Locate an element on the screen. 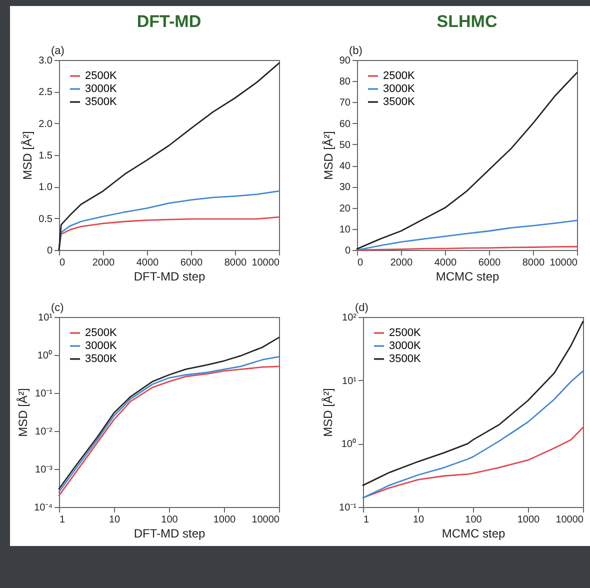  y-tick-label: 70 is located at coordinates (345, 103).